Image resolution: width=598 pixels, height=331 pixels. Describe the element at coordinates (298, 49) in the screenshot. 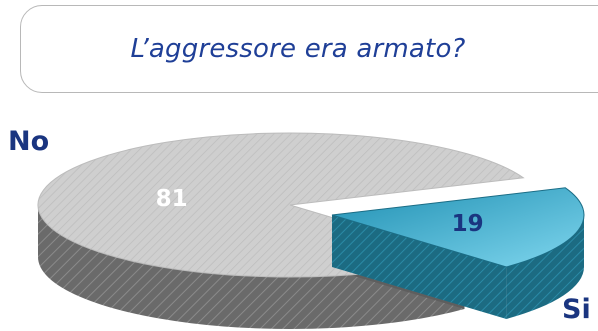

I see `question-title: L’aggressore era armato?` at that location.